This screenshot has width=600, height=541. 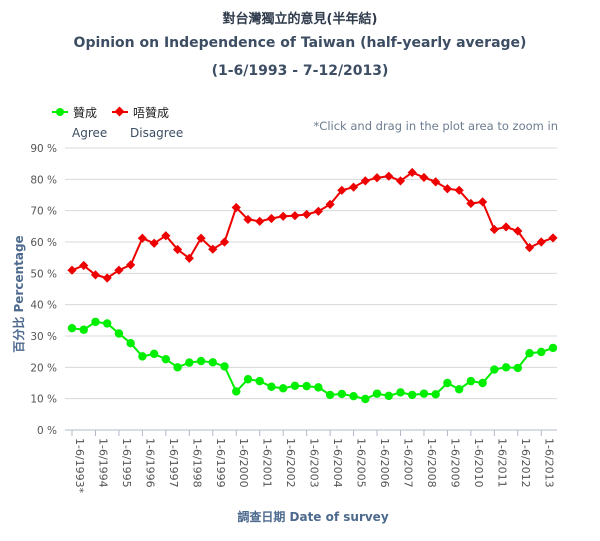 I want to click on legend-item-agree: 贊成, so click(x=74, y=112).